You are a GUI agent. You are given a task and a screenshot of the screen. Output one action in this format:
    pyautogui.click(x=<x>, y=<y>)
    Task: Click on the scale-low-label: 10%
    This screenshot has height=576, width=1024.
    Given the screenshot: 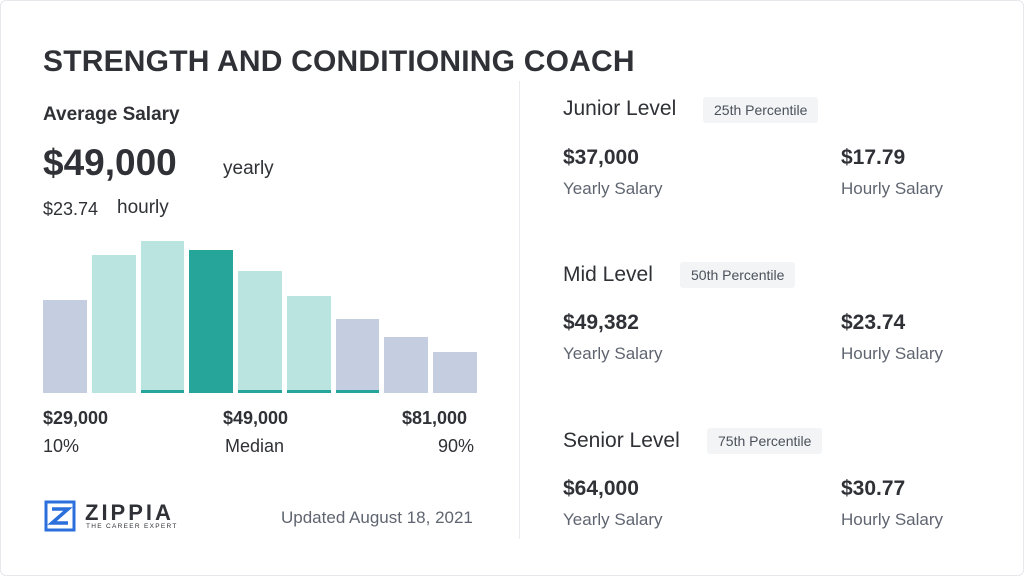 What is the action you would take?
    pyautogui.click(x=61, y=446)
    